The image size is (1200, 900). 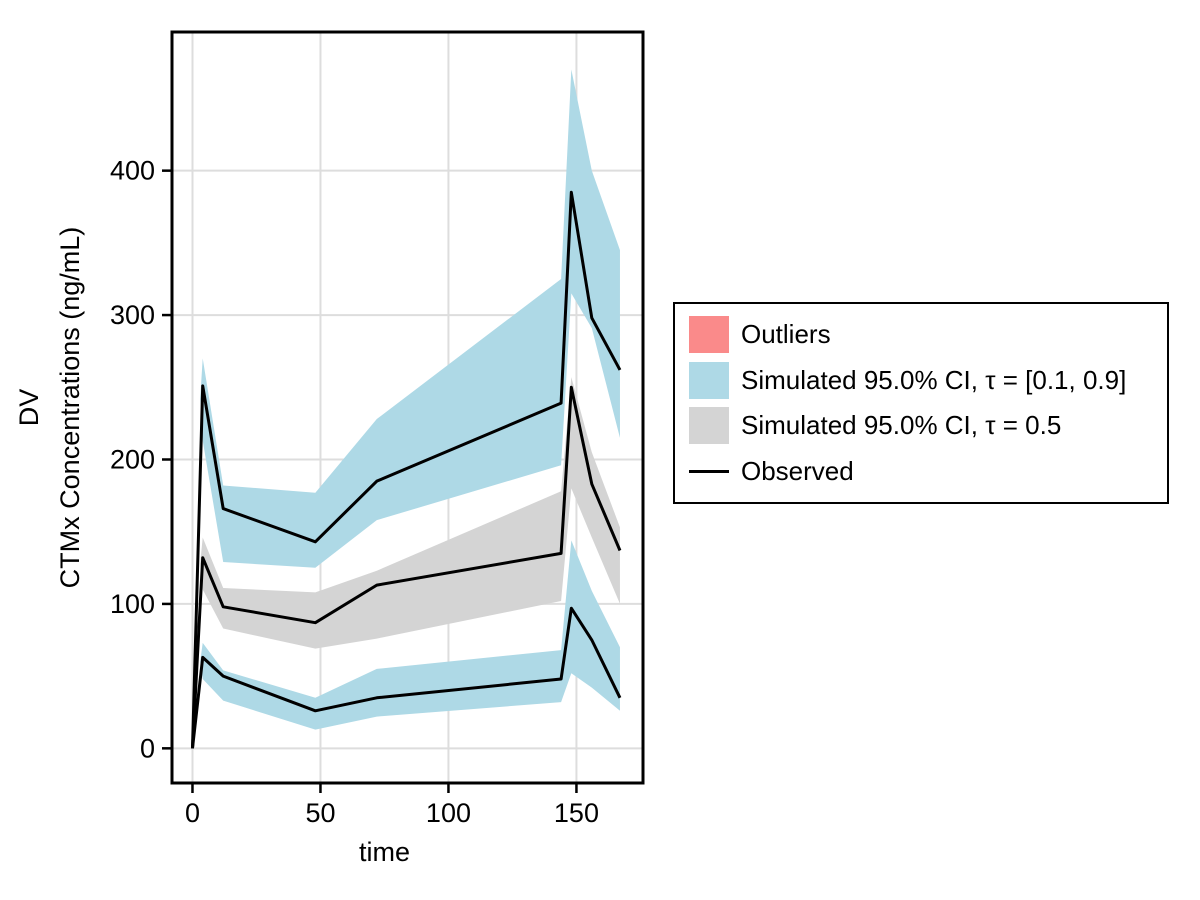 I want to click on y-tick-label: 100, so click(x=132, y=604).